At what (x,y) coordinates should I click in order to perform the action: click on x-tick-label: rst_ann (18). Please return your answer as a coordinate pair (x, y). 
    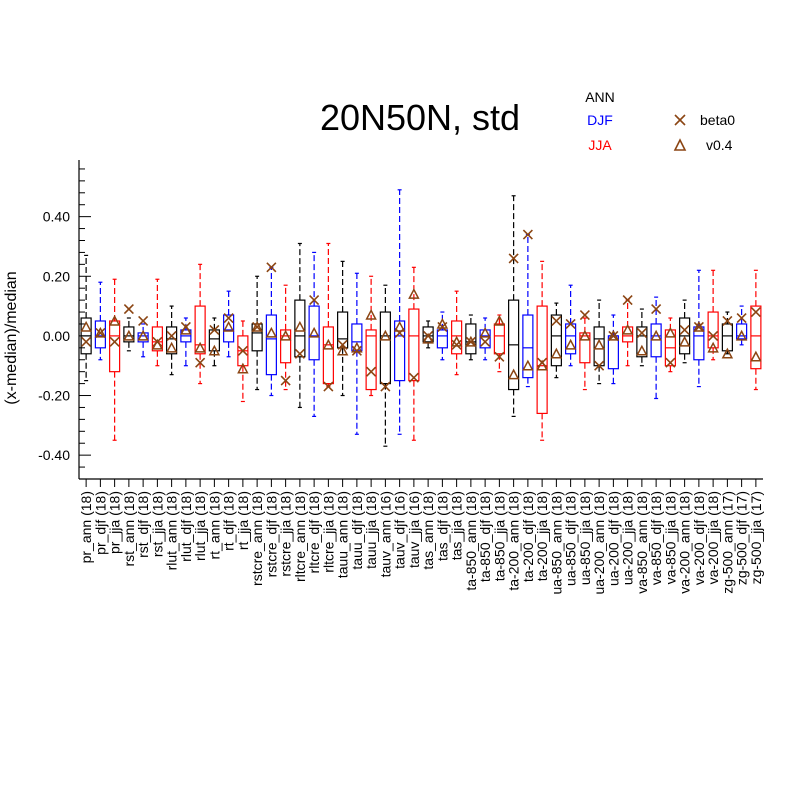
    Looking at the image, I should click on (129, 528).